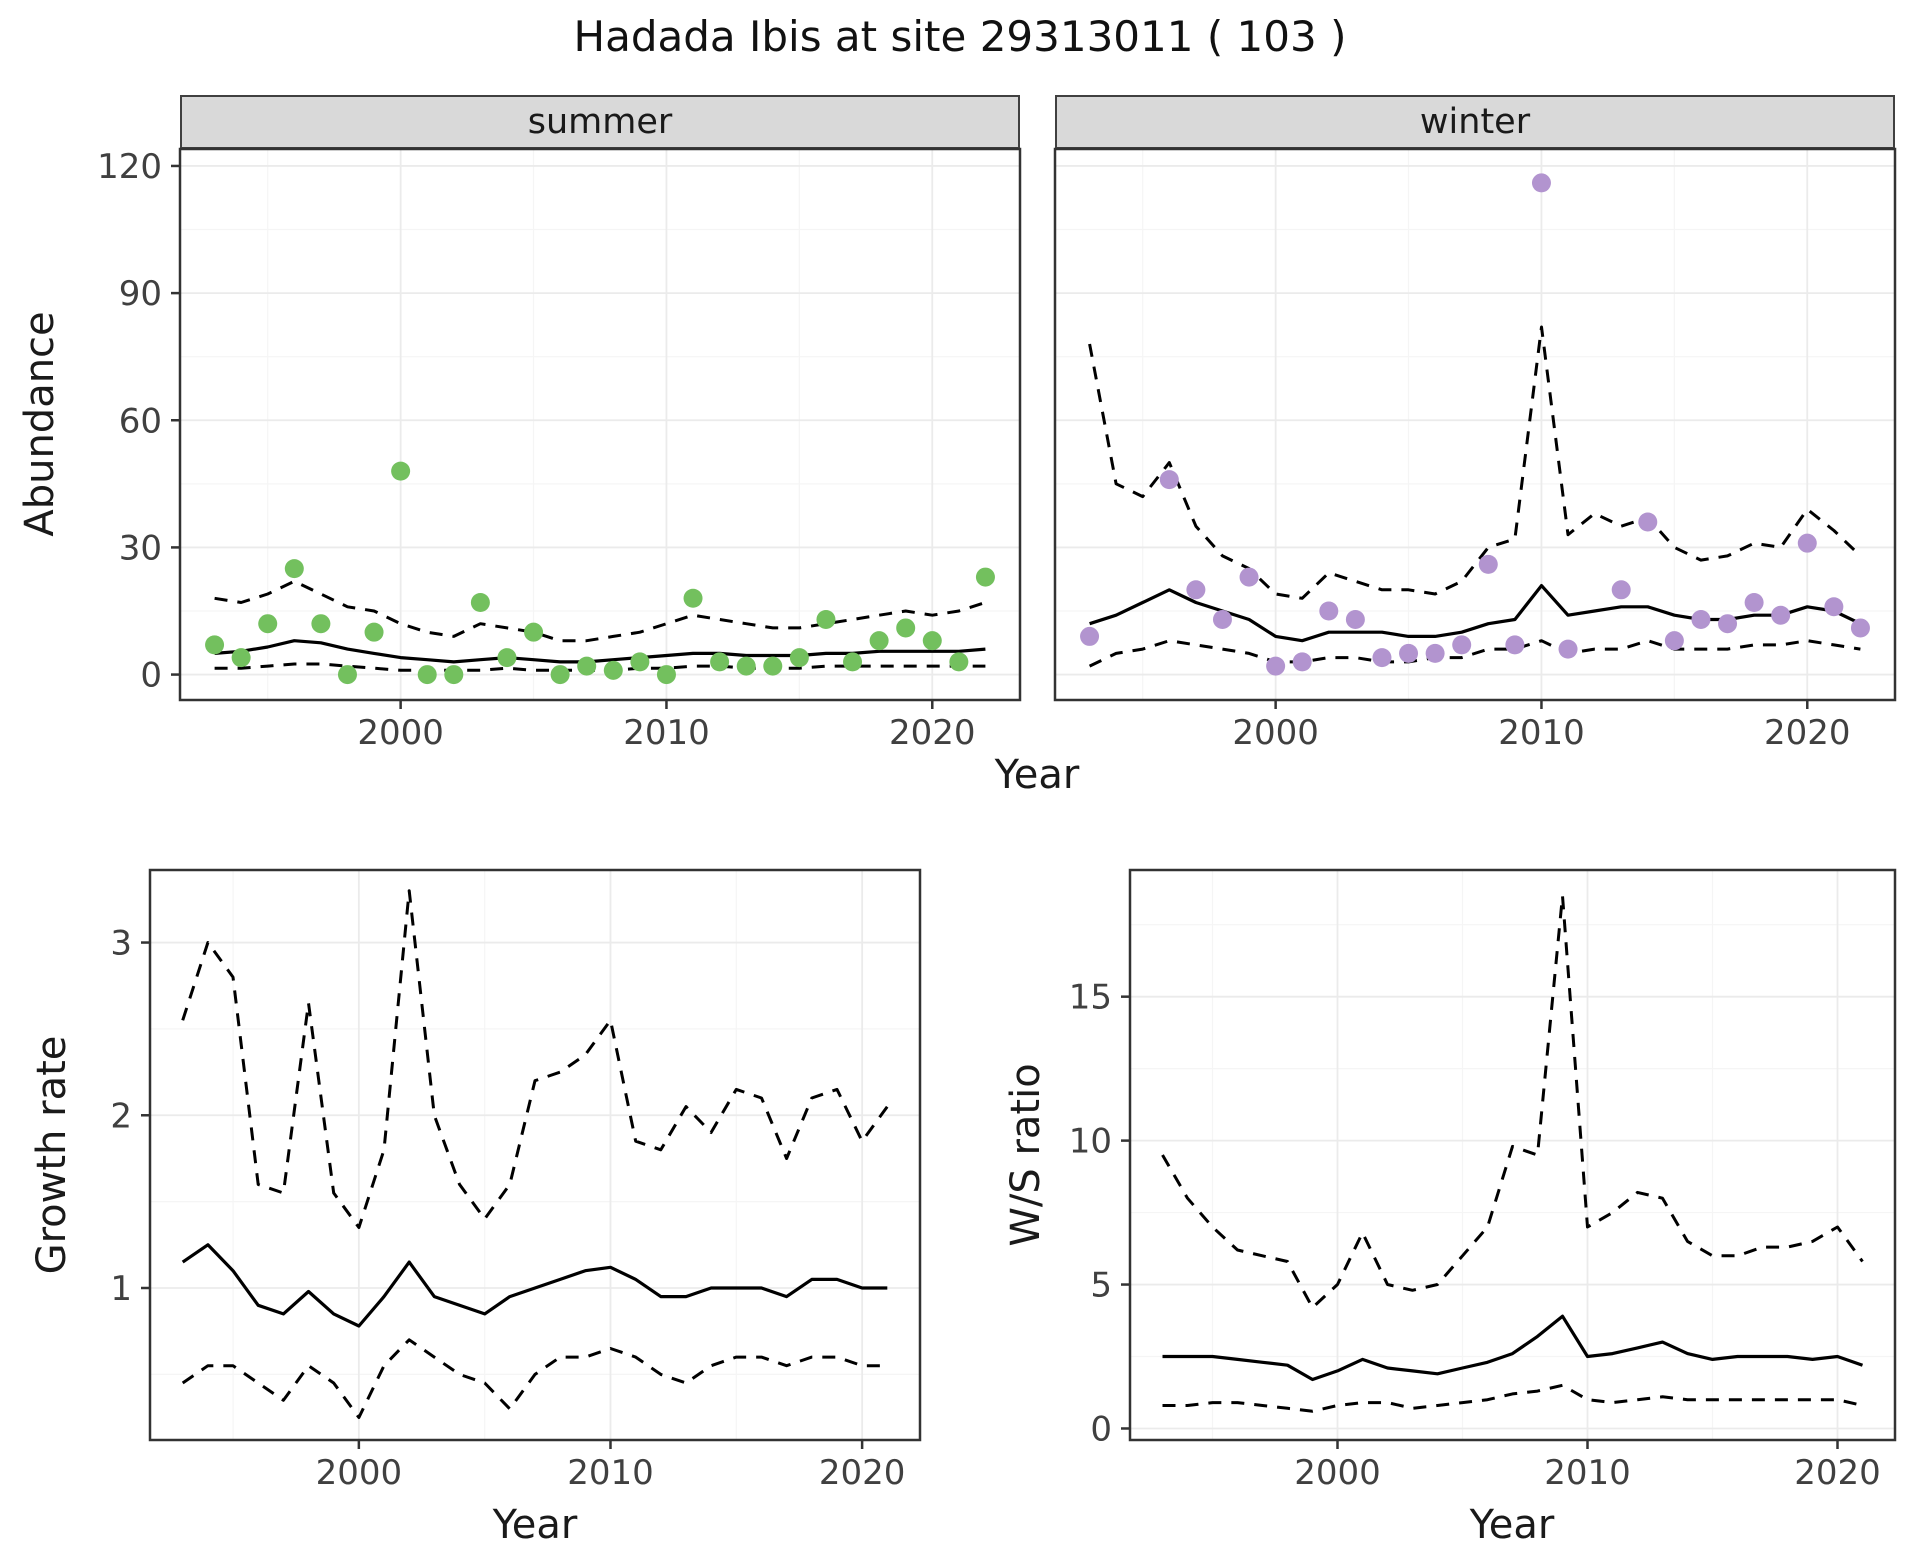  What do you see at coordinates (52, 1155) in the screenshot?
I see `growth-rate-axis-title: Growth rate` at bounding box center [52, 1155].